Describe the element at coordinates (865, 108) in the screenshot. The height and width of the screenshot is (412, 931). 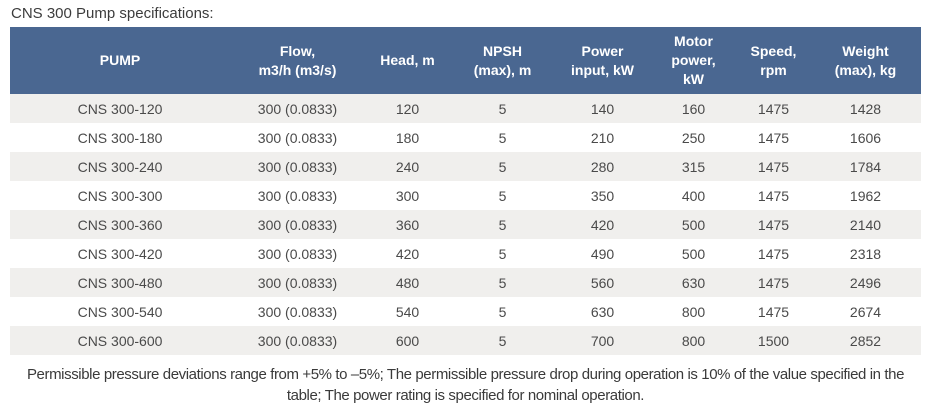
I see `table-cell: 1428` at that location.